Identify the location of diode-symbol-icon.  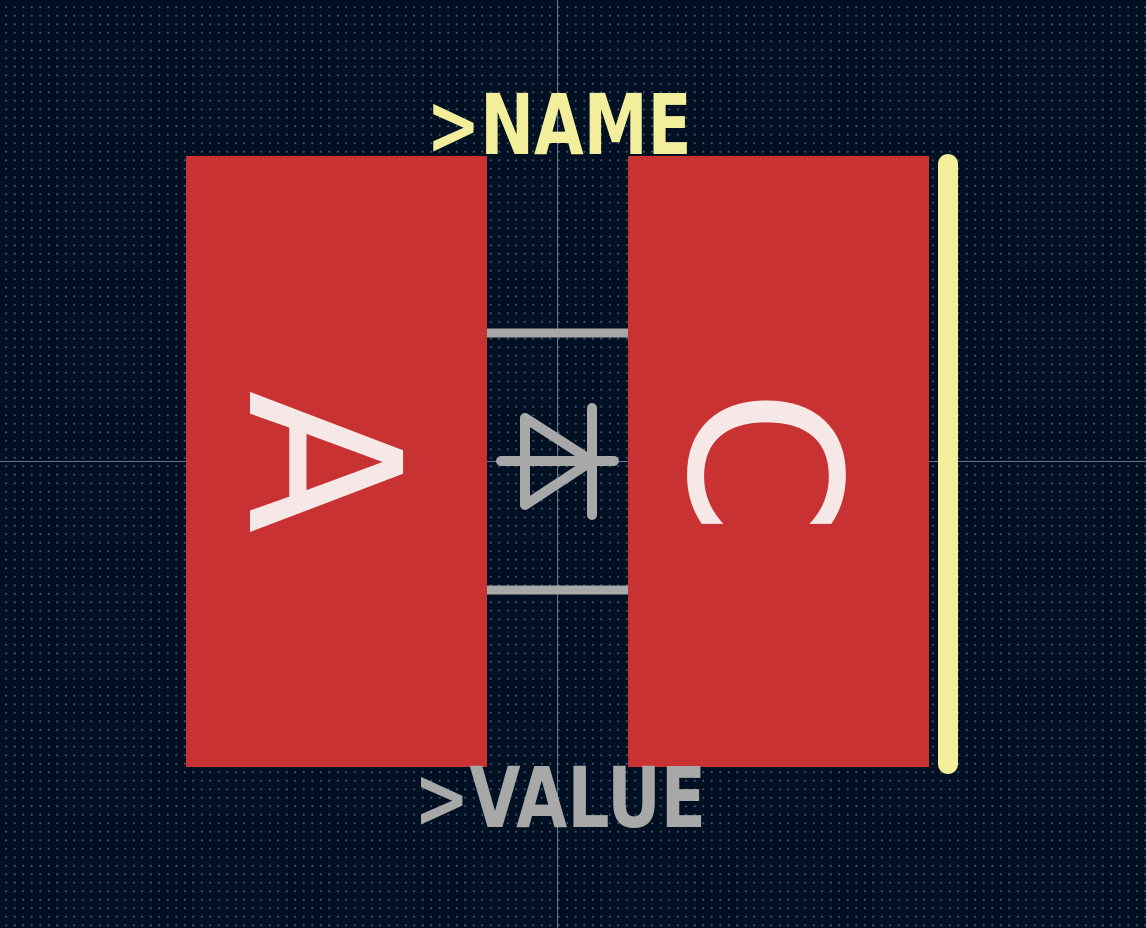
(557, 461).